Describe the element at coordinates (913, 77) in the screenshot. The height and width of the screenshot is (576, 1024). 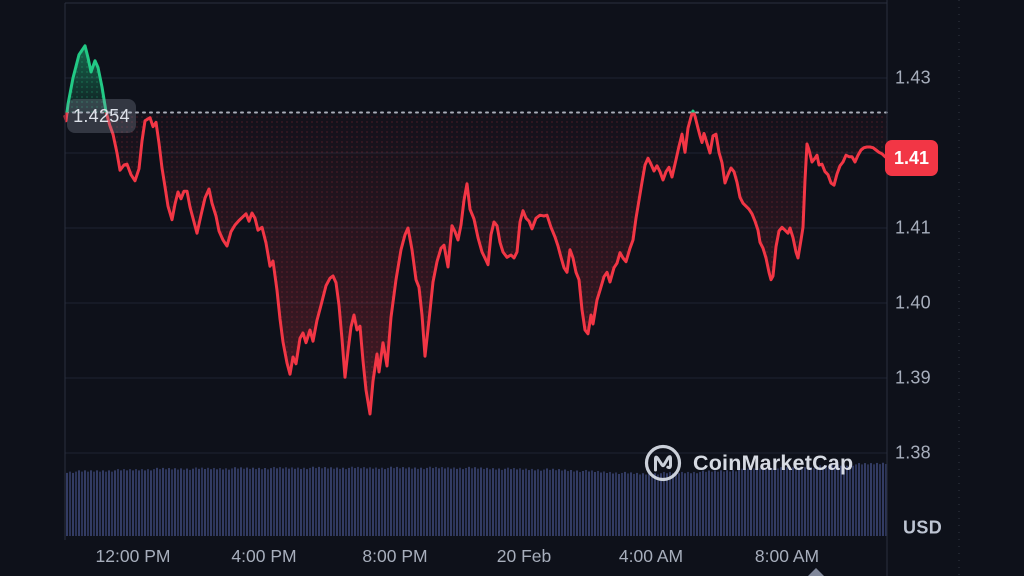
I see `price-tick-label: 1.43` at that location.